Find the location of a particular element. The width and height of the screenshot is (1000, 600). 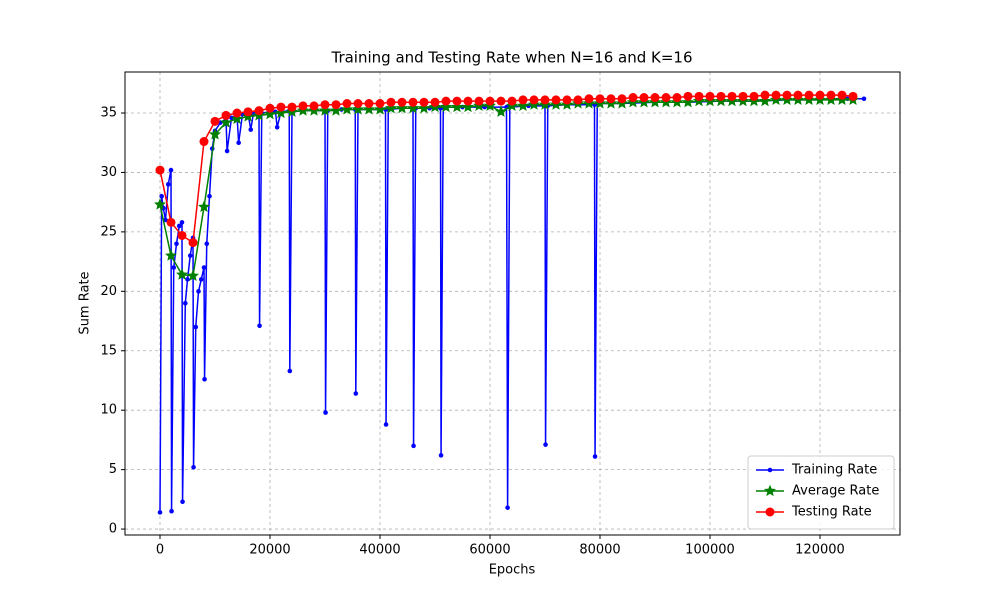

x-tick-label: 100000 is located at coordinates (710, 550).